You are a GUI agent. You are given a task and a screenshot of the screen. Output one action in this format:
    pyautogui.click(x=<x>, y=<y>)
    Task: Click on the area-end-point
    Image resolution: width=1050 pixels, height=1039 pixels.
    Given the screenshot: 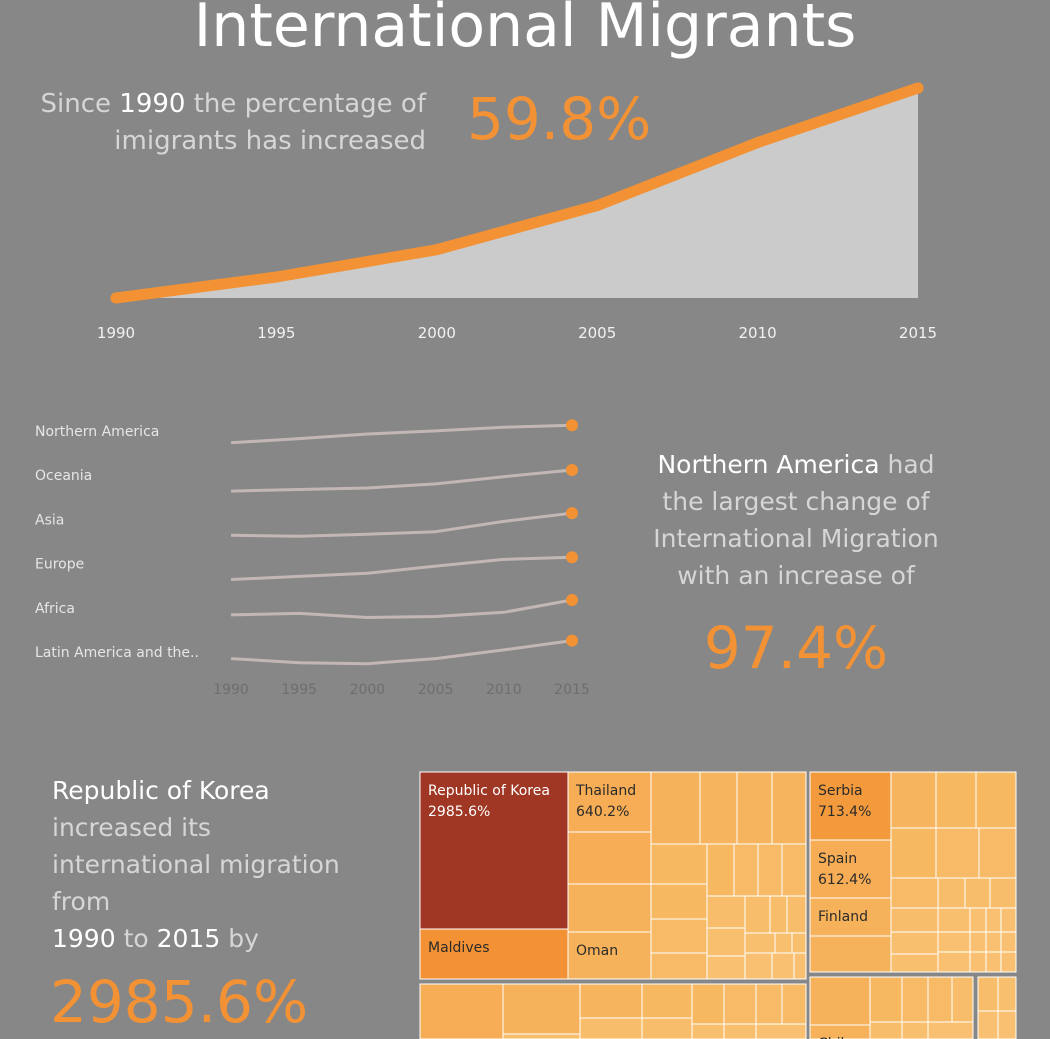 What is the action you would take?
    pyautogui.click(x=918, y=88)
    